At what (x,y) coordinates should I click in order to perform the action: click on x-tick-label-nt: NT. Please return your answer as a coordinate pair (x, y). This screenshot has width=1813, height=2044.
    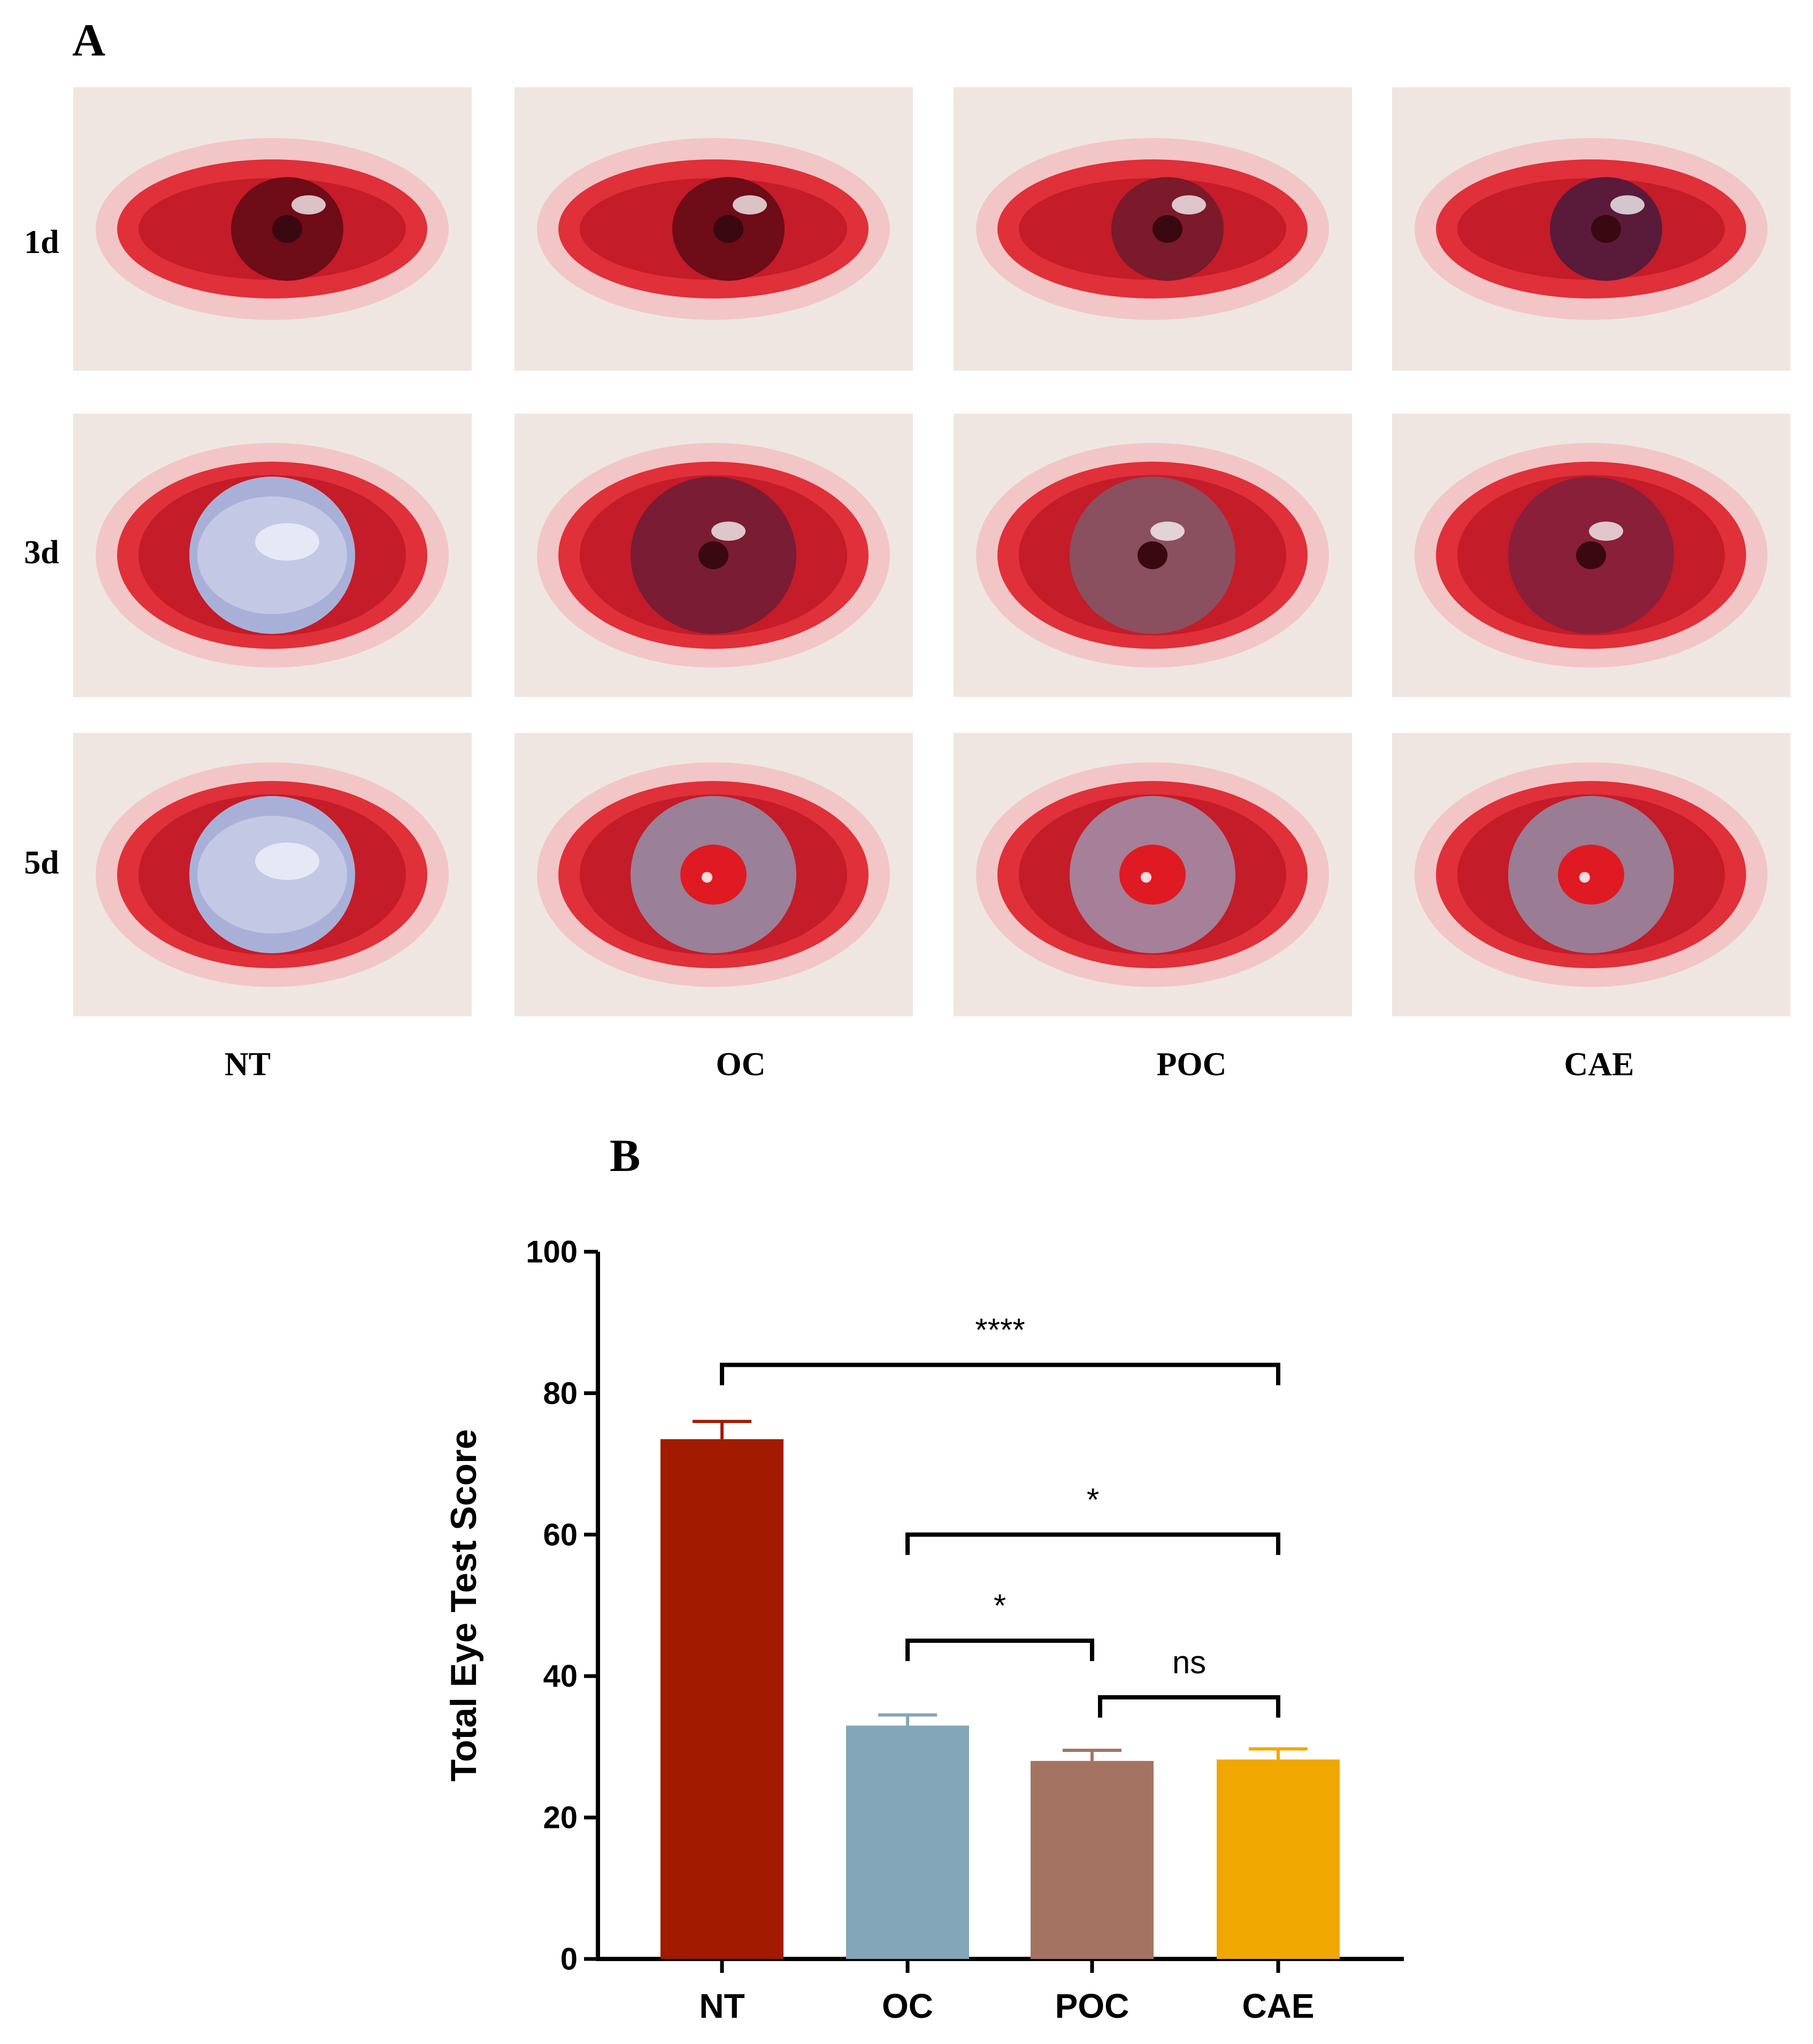
    Looking at the image, I should click on (721, 2006).